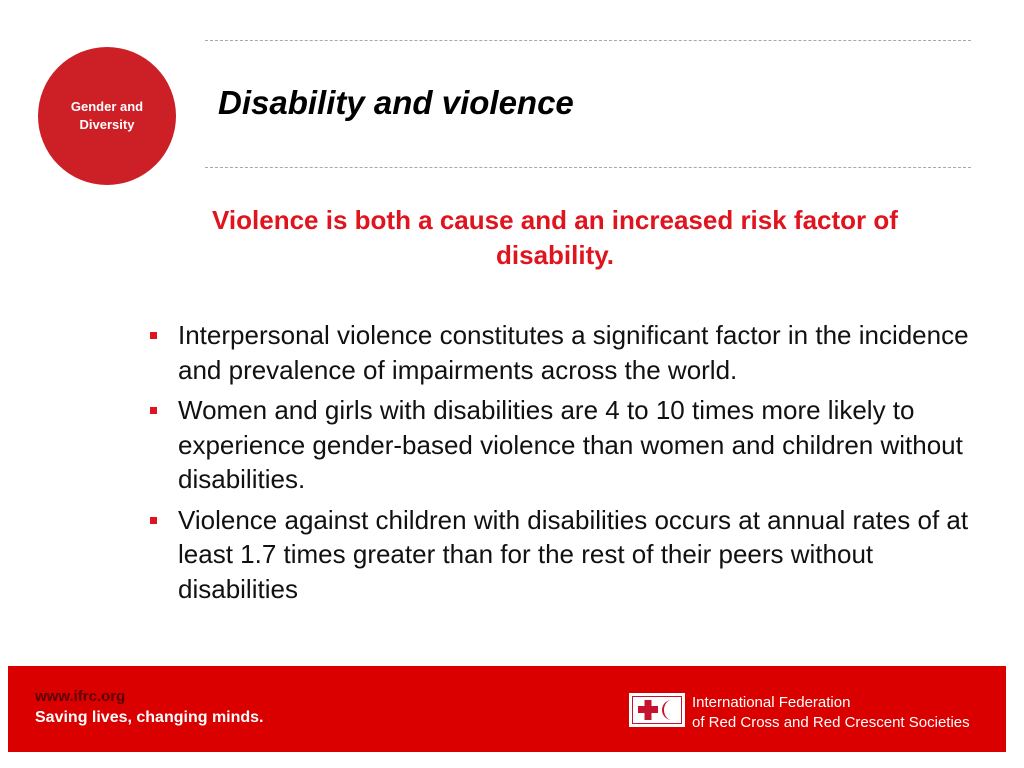 The height and width of the screenshot is (768, 1024). Describe the element at coordinates (107, 116) in the screenshot. I see `section-badge: Gender and Diversity` at that location.